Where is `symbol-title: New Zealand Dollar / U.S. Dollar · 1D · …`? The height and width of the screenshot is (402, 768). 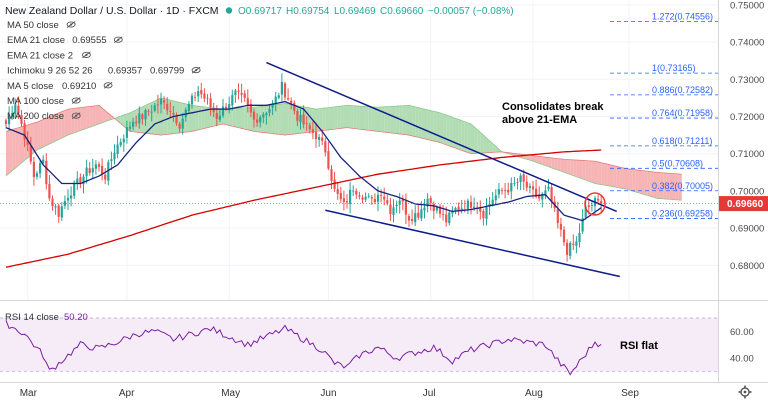 symbol-title: New Zealand Dollar / U.S. Dollar · 1D · … is located at coordinates (112, 11).